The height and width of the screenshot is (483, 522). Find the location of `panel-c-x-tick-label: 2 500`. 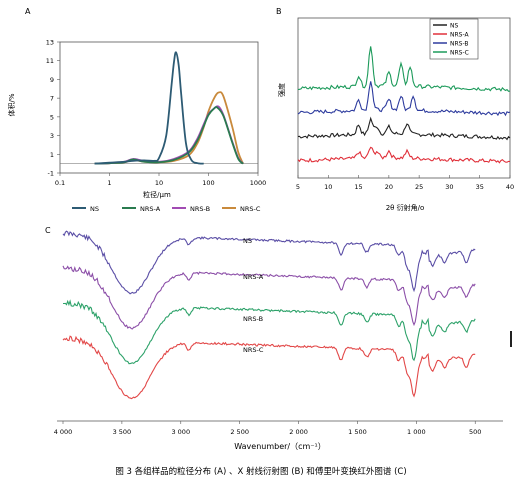

panel-c-x-tick-label: 2 500 is located at coordinates (239, 432).